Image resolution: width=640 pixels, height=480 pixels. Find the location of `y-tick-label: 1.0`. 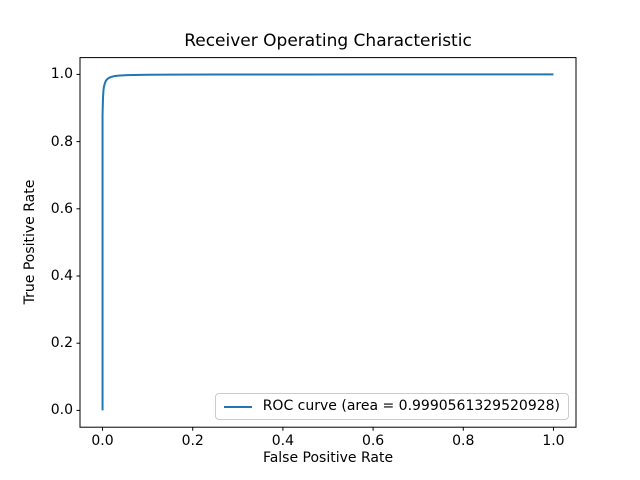

y-tick-label: 1.0 is located at coordinates (61, 74).